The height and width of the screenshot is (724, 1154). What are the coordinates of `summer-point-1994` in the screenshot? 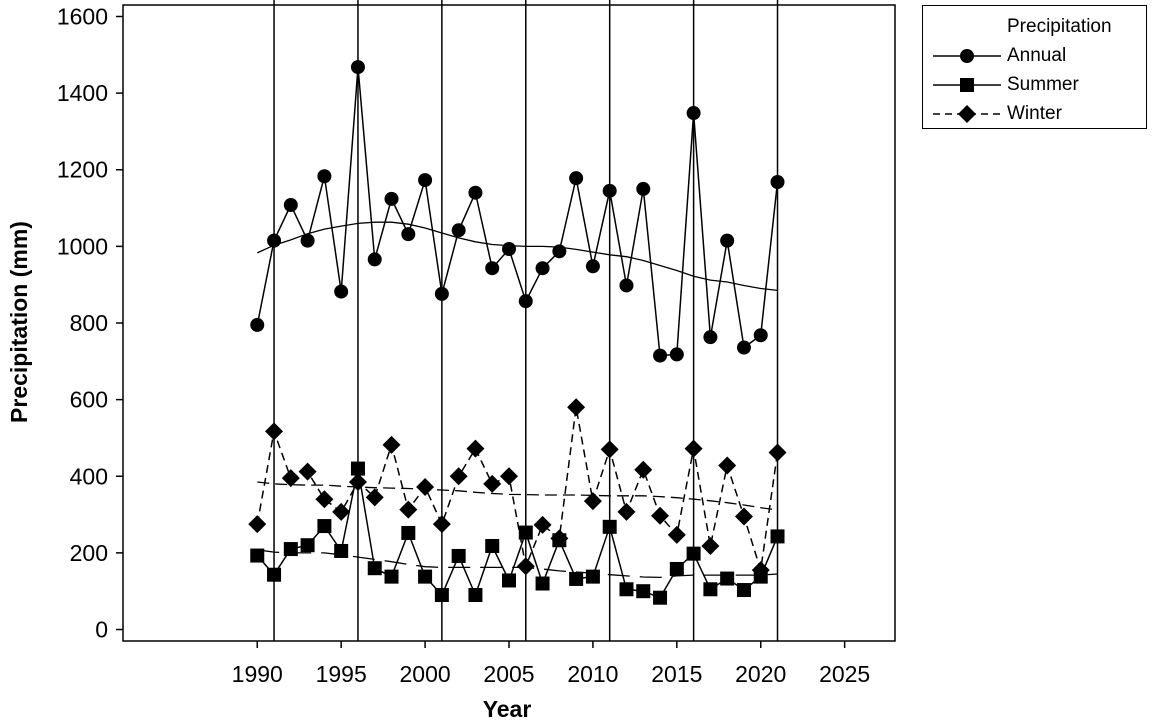 It's located at (324, 526).